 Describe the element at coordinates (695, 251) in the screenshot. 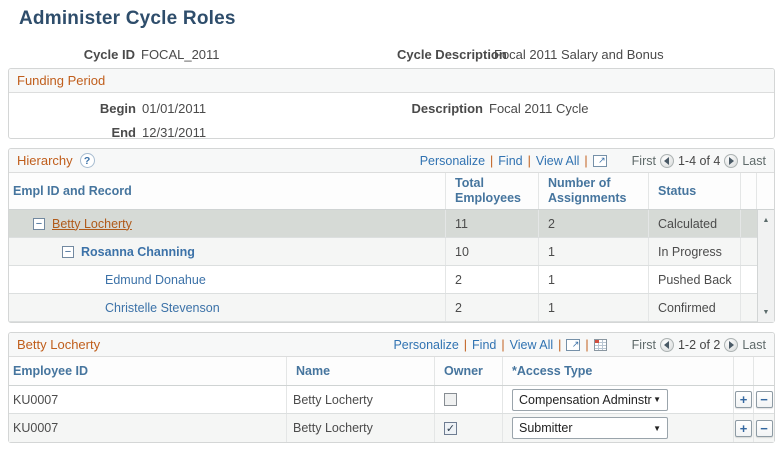

I see `status-cell: In Progress` at that location.